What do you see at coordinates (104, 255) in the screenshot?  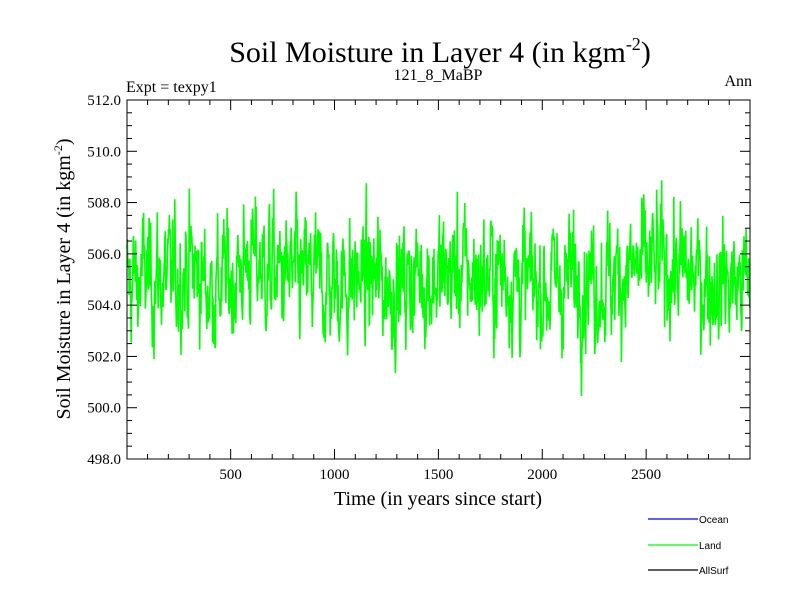 I see `y-tick-label: 506.0` at bounding box center [104, 255].